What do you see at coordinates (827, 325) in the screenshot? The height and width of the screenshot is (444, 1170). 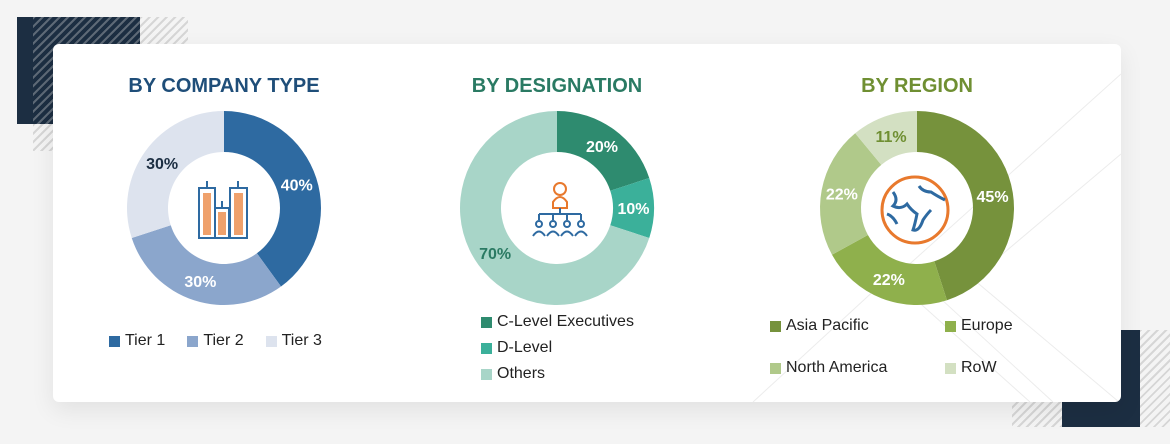 I see `legend-label: Asia Pacific` at bounding box center [827, 325].